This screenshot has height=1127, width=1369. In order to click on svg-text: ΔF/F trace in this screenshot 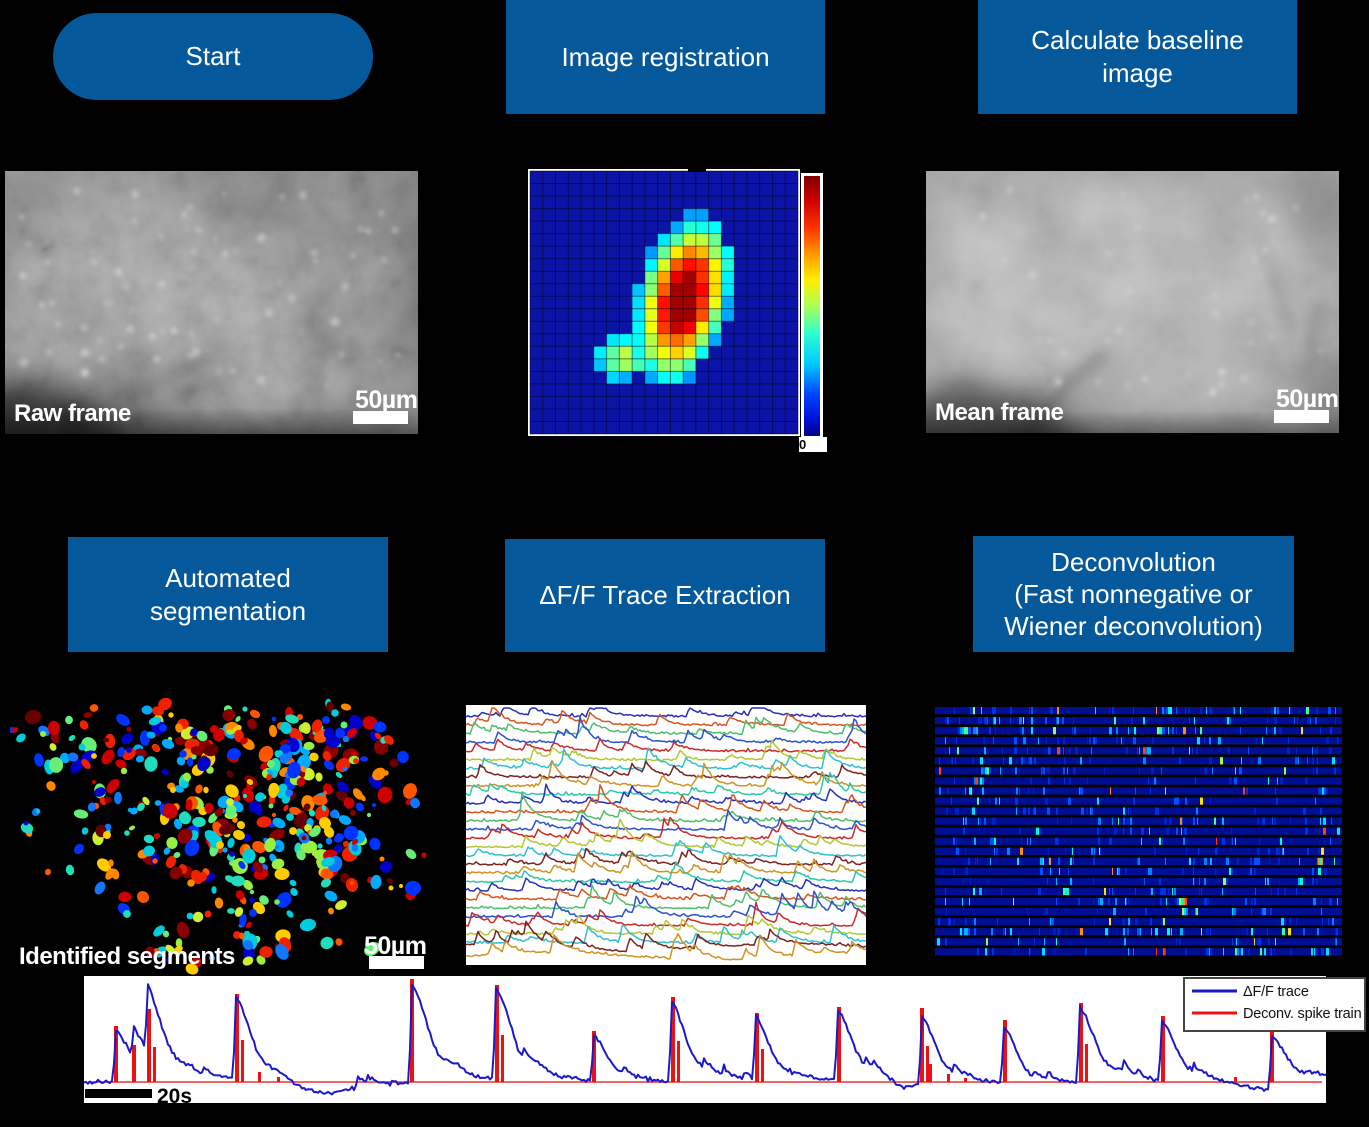, I will do `click(1276, 992)`.